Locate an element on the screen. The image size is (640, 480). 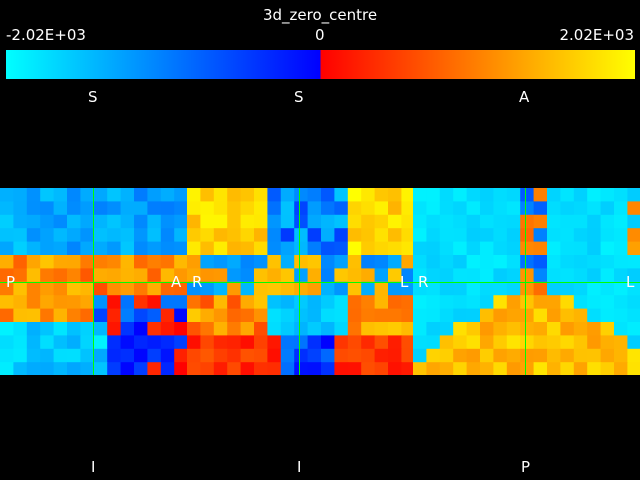
coronal-view is located at coordinates (300, 281).